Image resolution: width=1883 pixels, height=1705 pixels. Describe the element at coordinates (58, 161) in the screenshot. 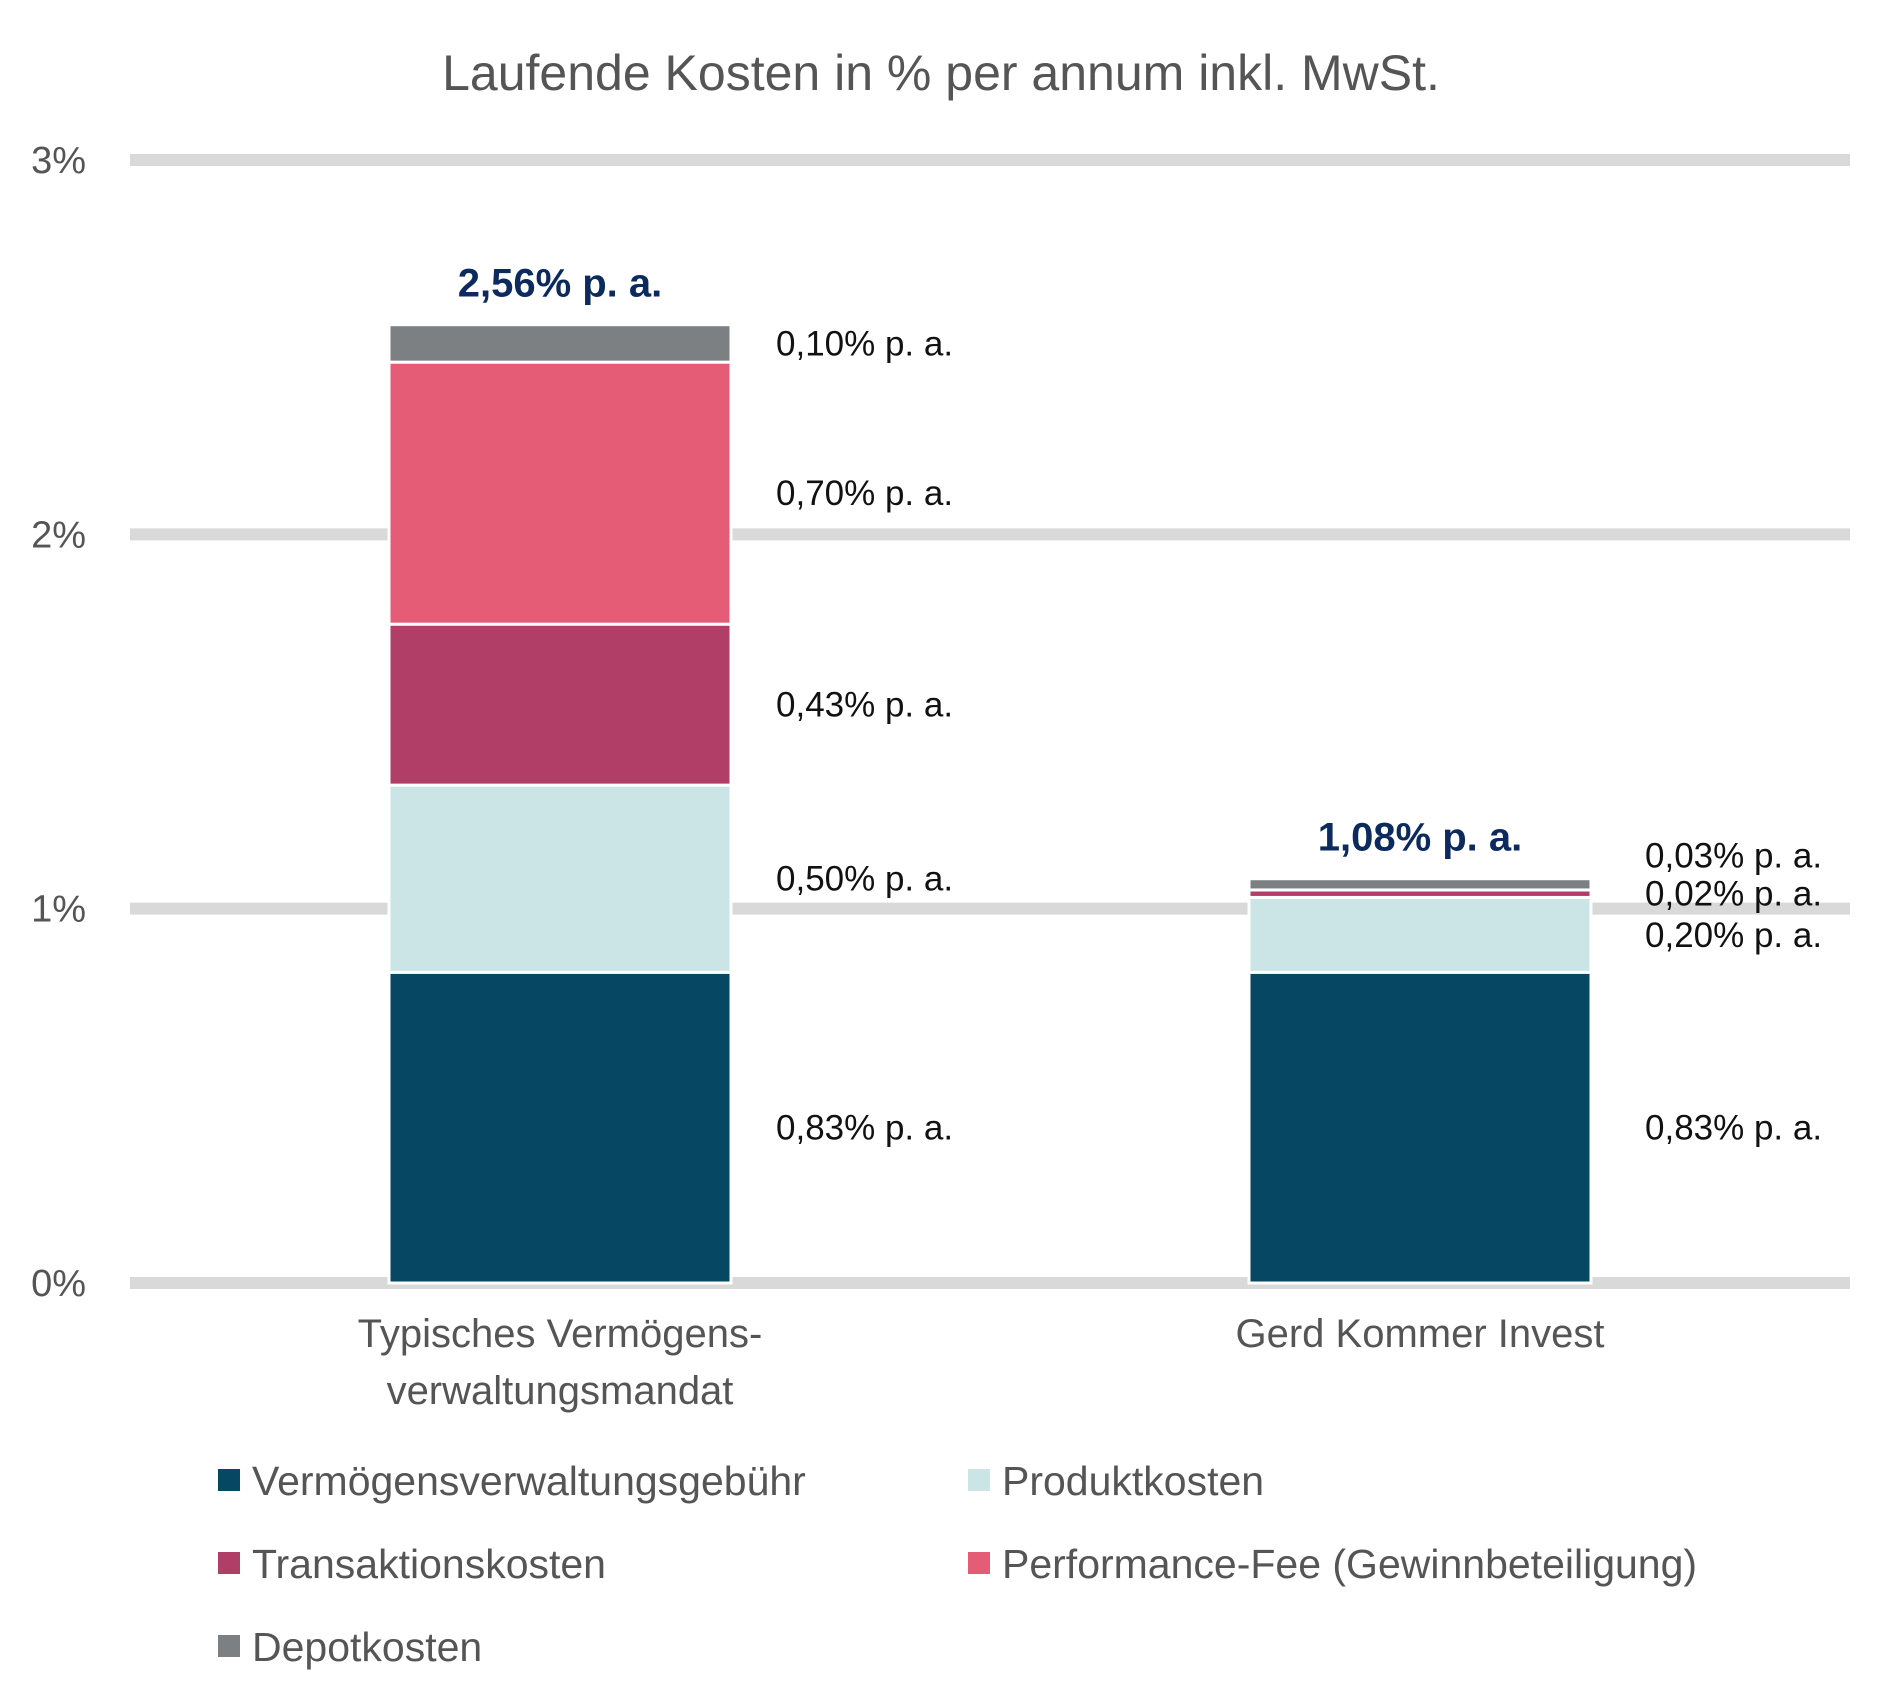

I see `y-tick-label: 3%` at that location.